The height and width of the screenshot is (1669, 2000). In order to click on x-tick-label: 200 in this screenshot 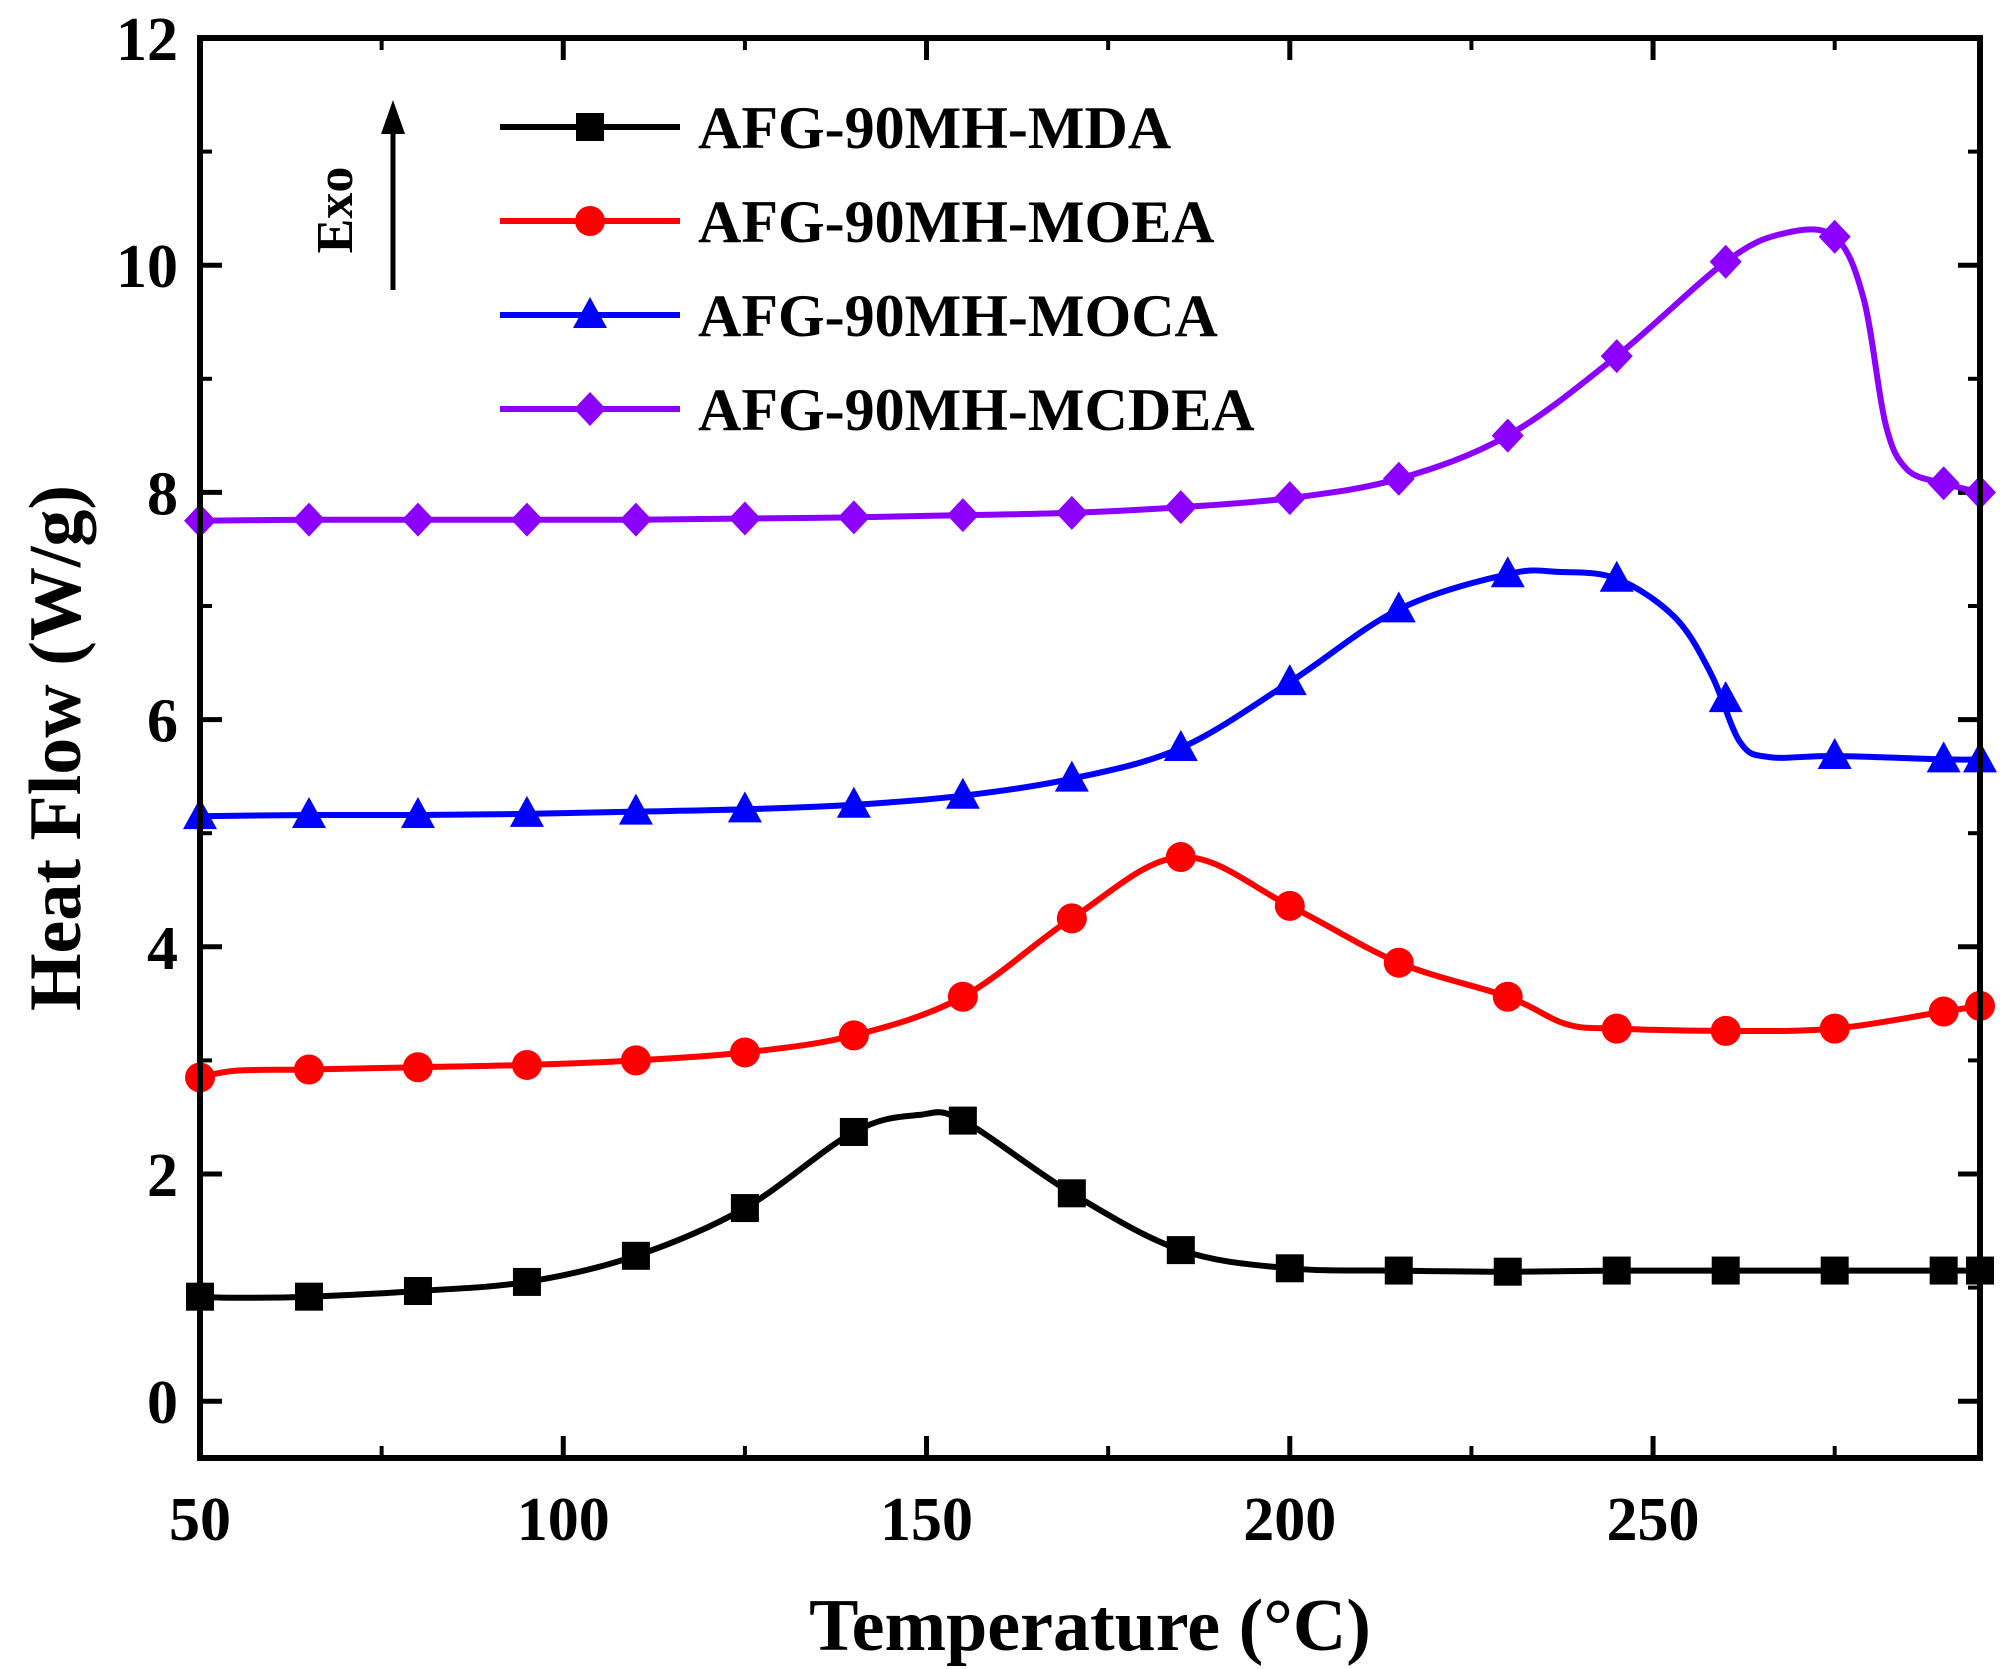, I will do `click(1289, 1520)`.